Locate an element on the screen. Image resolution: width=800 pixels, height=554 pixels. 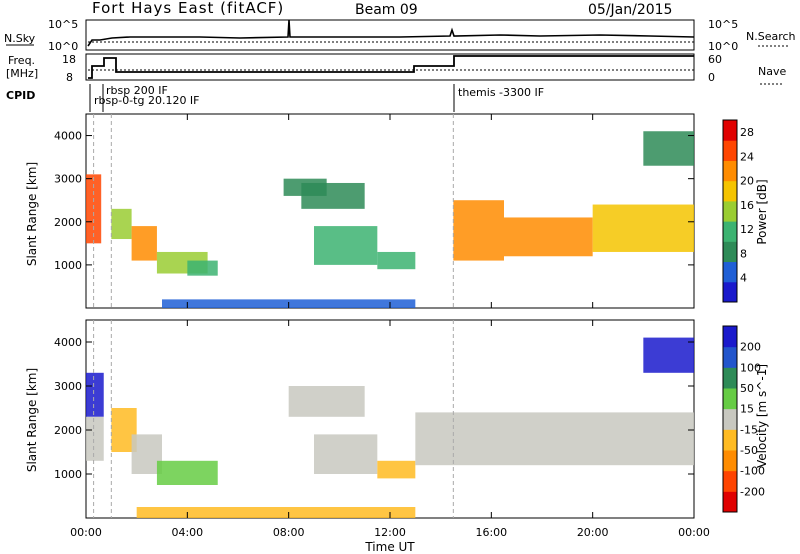
y-tick-label: 2000 is located at coordinates (68, 430).